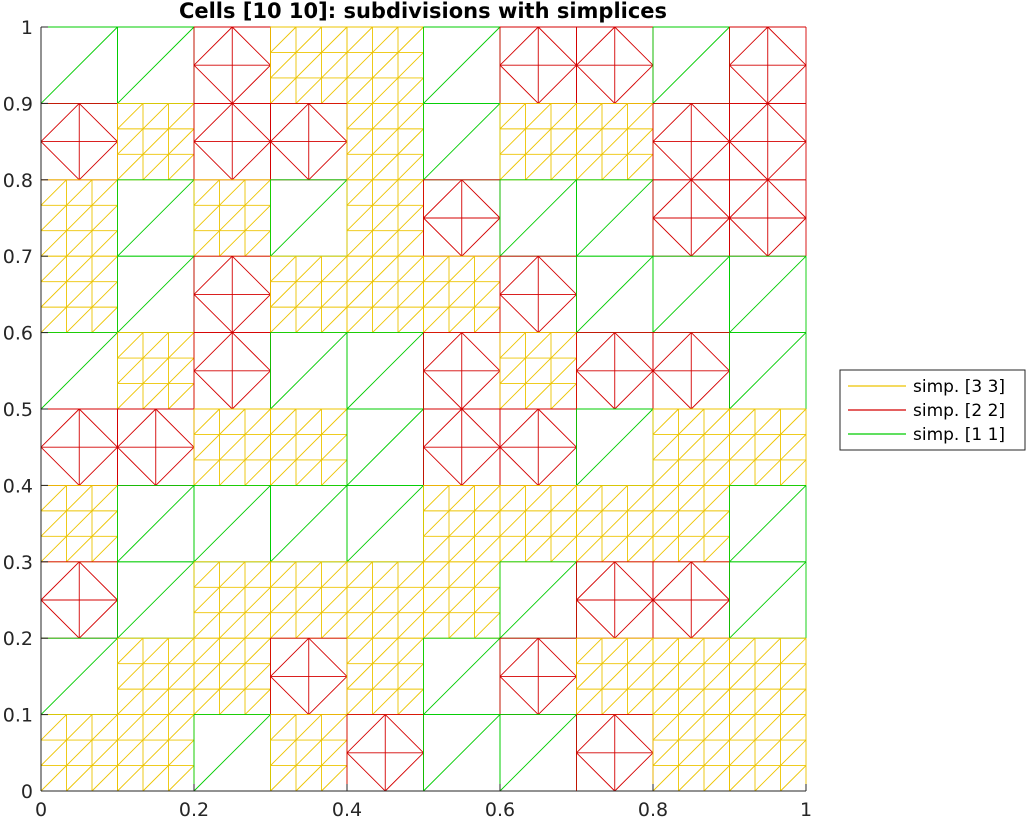 This screenshot has height=821, width=1027. Describe the element at coordinates (18, 639) in the screenshot. I see `y-tick-label: 0.2` at that location.